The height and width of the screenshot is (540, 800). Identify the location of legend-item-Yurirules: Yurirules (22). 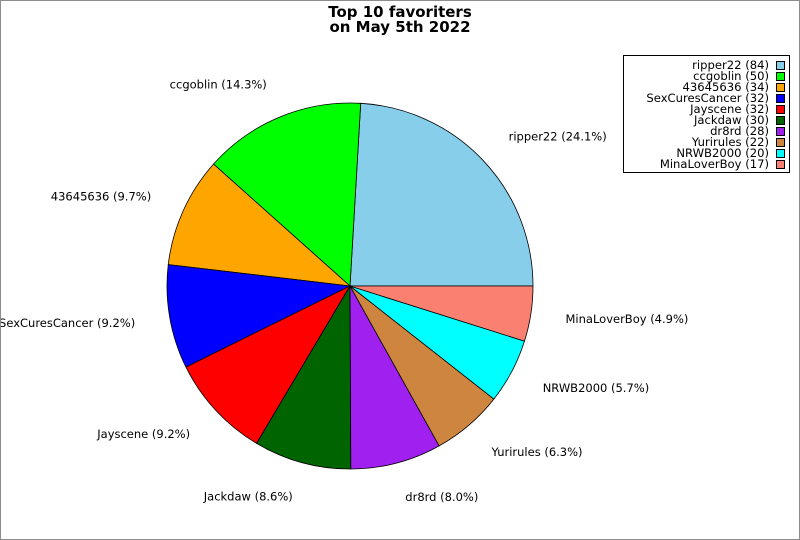
(738, 142).